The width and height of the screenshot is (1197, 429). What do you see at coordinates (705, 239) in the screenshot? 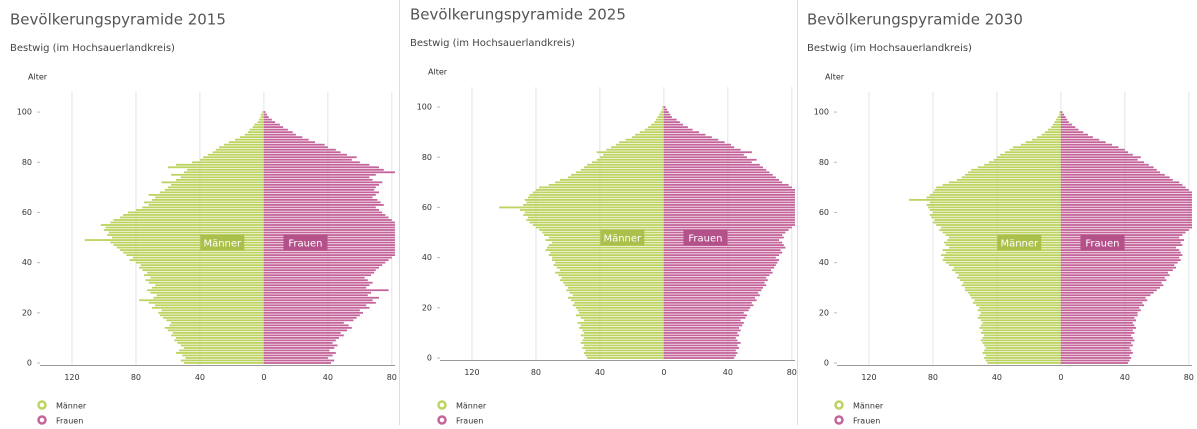
I see `series-label: Frauen` at bounding box center [705, 239].